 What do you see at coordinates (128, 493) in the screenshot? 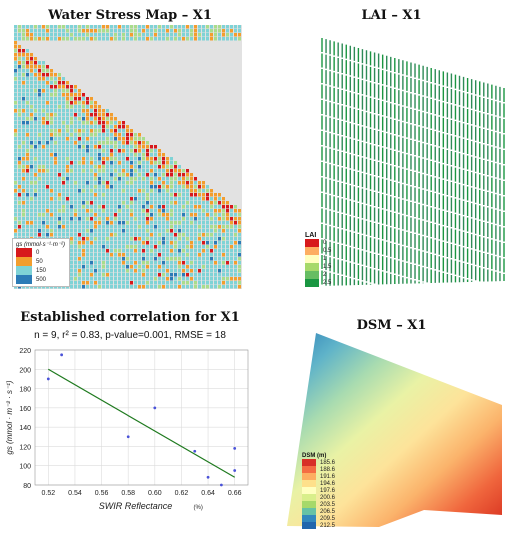
I see `x-tick-label: 0.58` at bounding box center [128, 493].